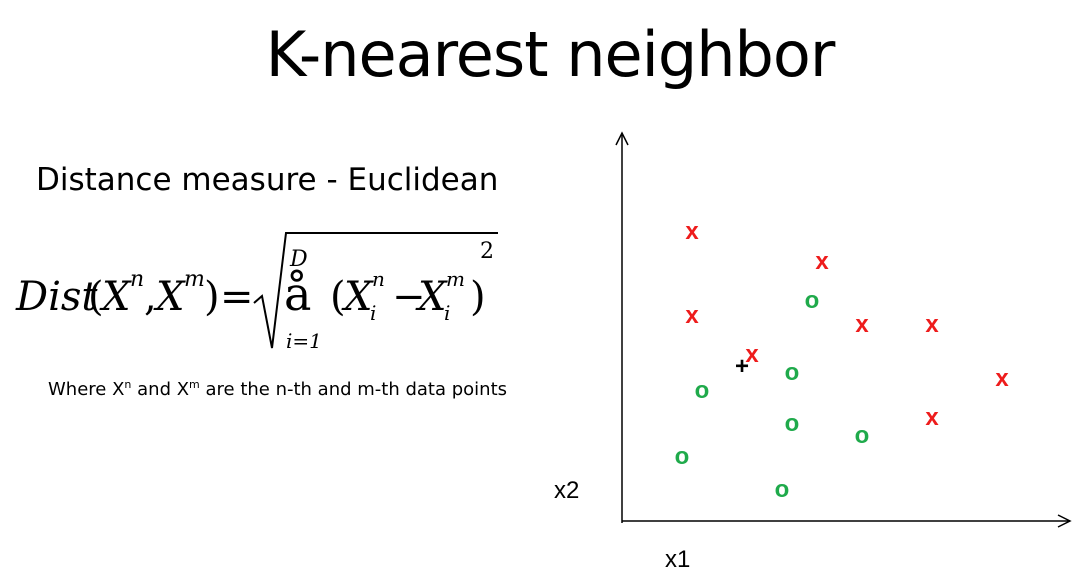 This screenshot has height=577, width=1086. Describe the element at coordinates (487, 251) in the screenshot. I see `formula-power: 2` at that location.